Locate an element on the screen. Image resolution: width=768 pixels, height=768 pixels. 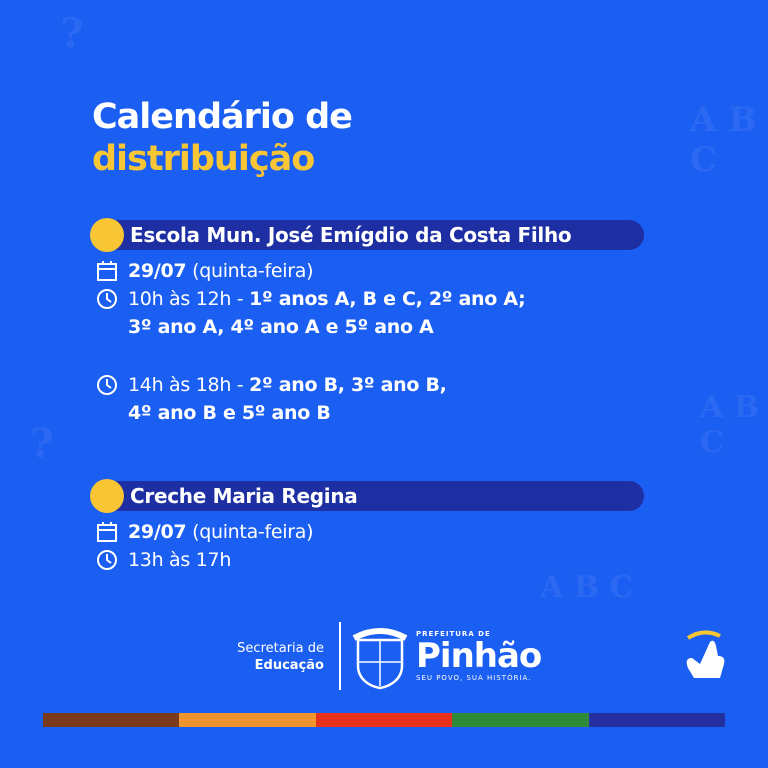
title-line1: Calendário de is located at coordinates (222, 117).